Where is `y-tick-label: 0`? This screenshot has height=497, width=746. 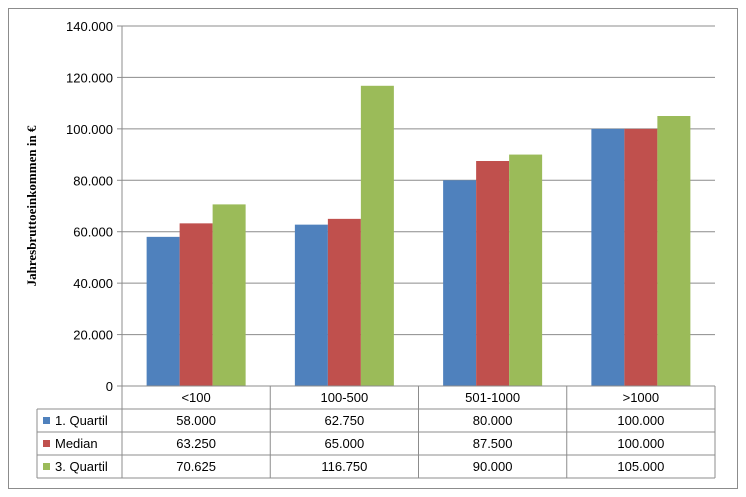
y-tick-label: 0 is located at coordinates (109, 386).